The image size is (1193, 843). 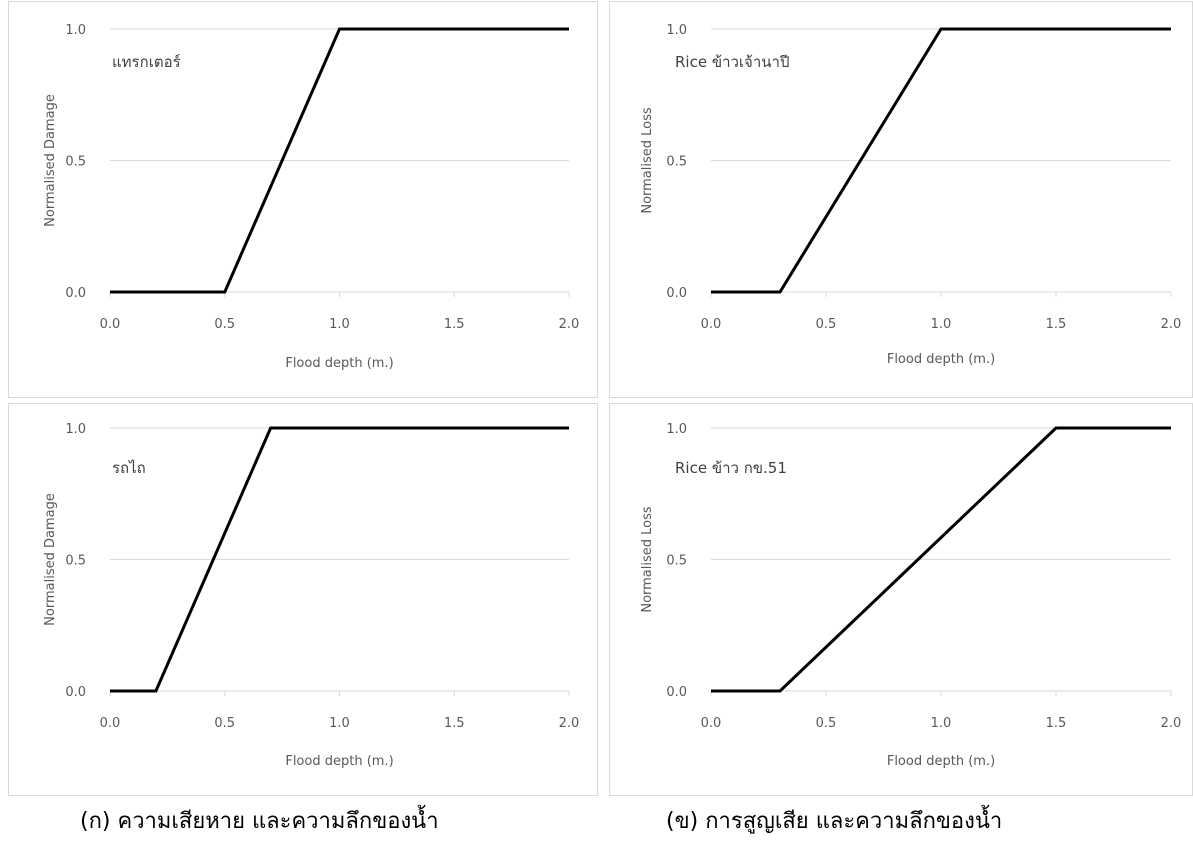 What do you see at coordinates (129, 468) in the screenshot?
I see `chart-annotation: รถไถ` at bounding box center [129, 468].